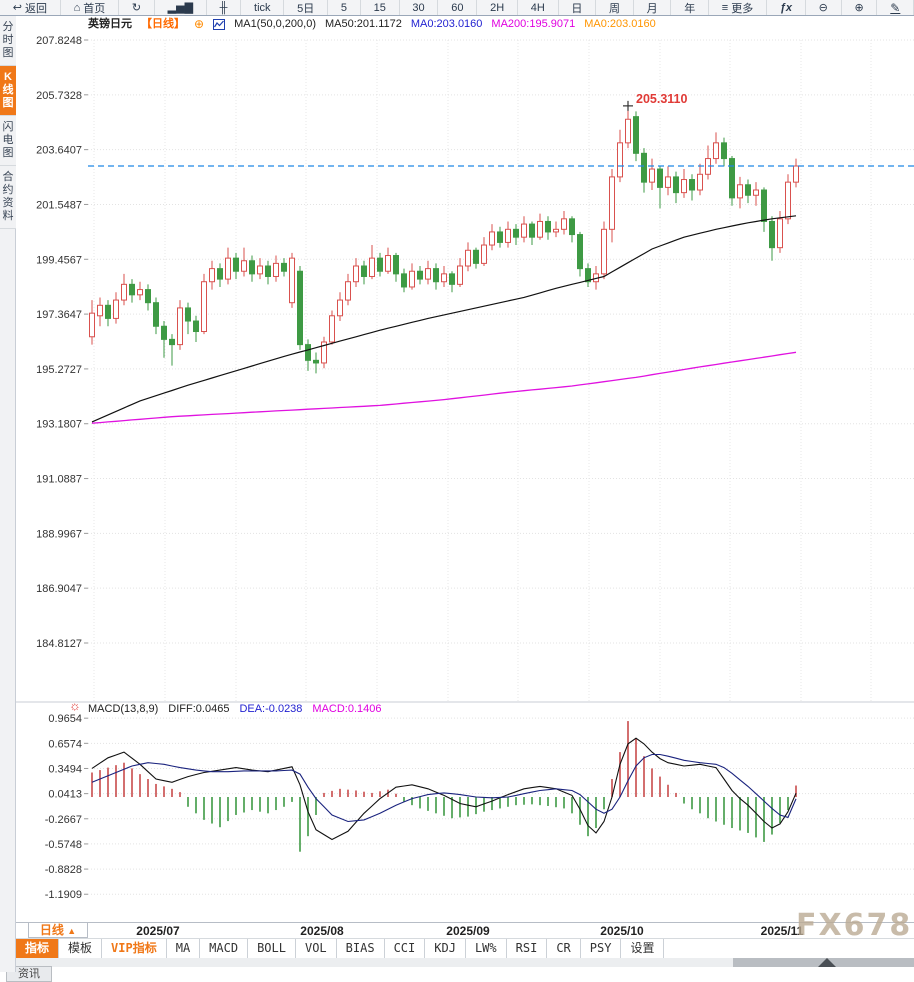 The image size is (914, 982). I want to click on price-tick-label: 203.6407, so click(59, 151).